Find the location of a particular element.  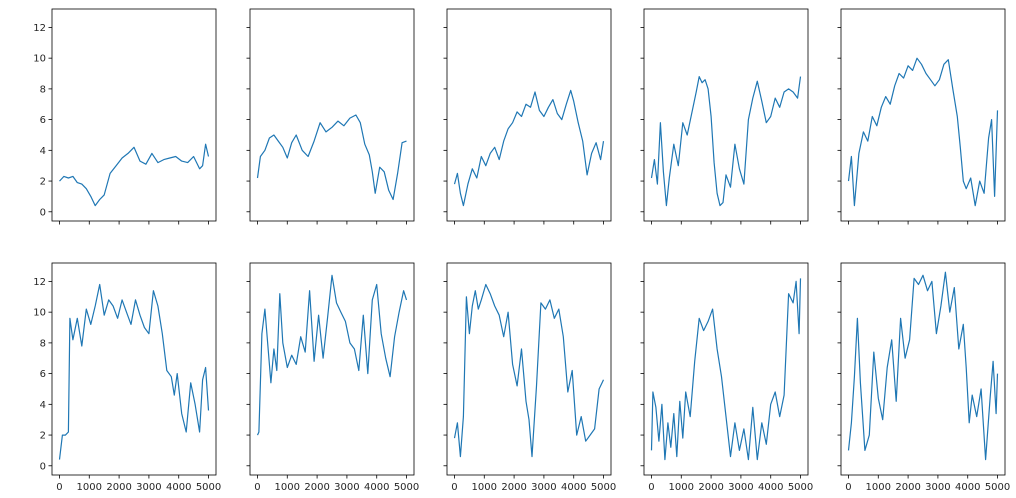

subplot-r1-c4 is located at coordinates (724, 116).